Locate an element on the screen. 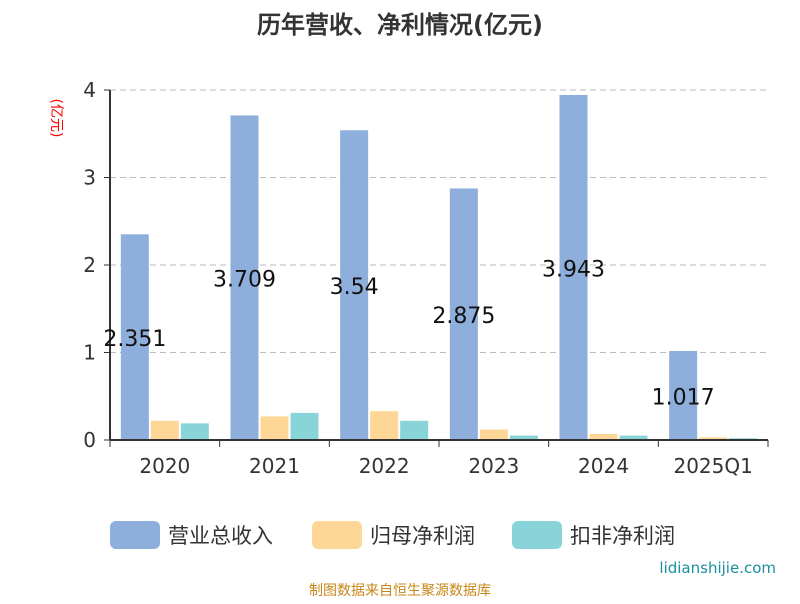  y-axis-label: (亿元) is located at coordinates (56, 118).